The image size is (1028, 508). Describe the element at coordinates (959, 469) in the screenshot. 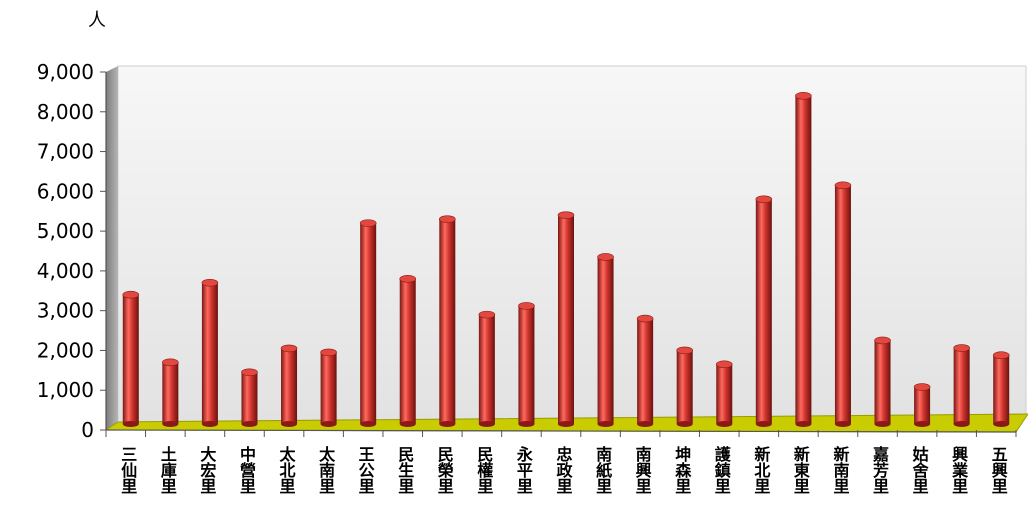

I see `x-category-label: 興業里` at that location.